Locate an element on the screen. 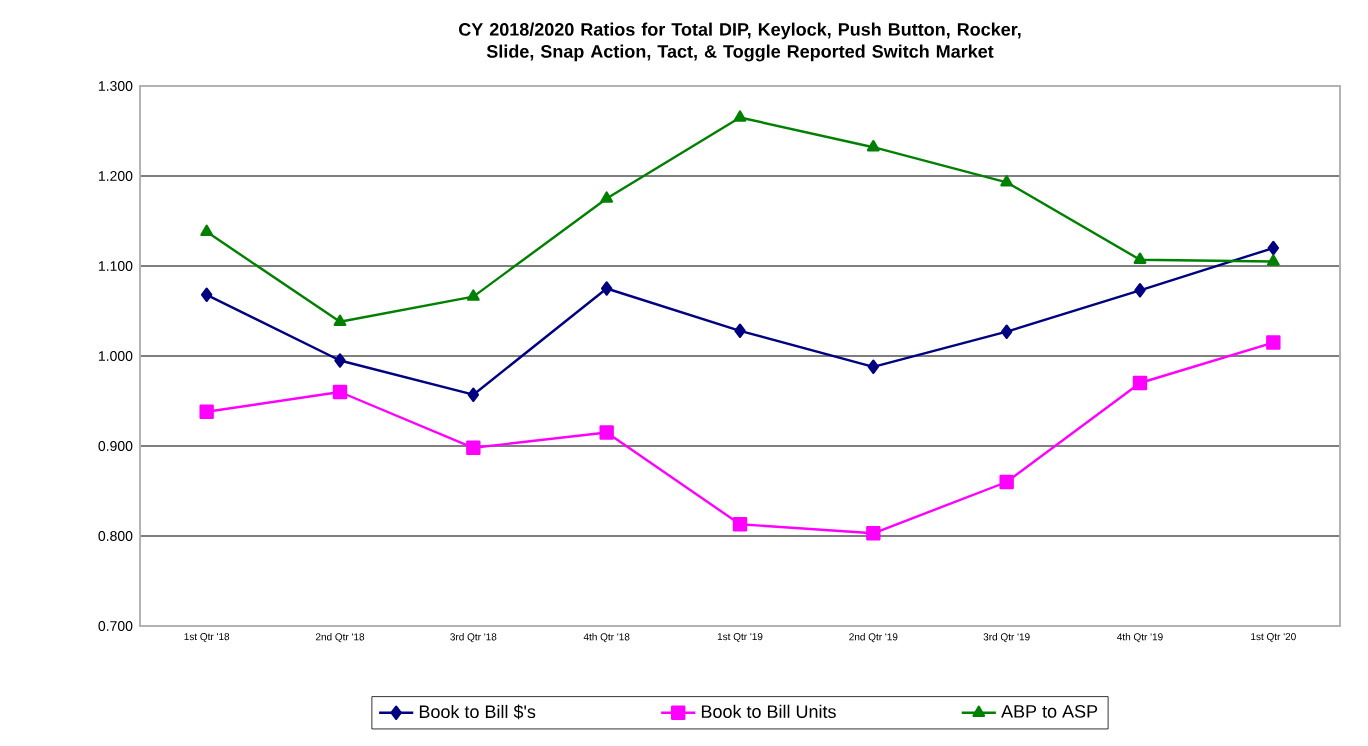 The height and width of the screenshot is (746, 1368). chart-title: CY 2018/2020 Ratios for Total DIP, Keylock, Push Button, Rocker, Slide, Snap Action, Tact, & Toggle Reported Switch Market is located at coordinates (740, 42).